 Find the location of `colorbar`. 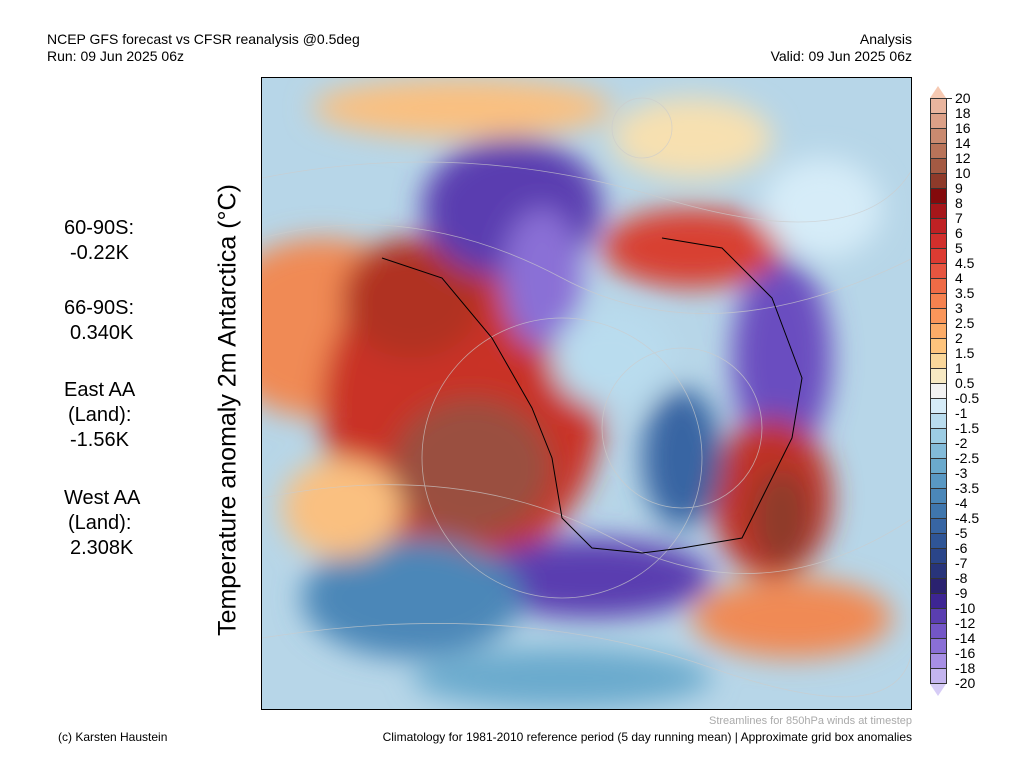

colorbar is located at coordinates (941, 391).